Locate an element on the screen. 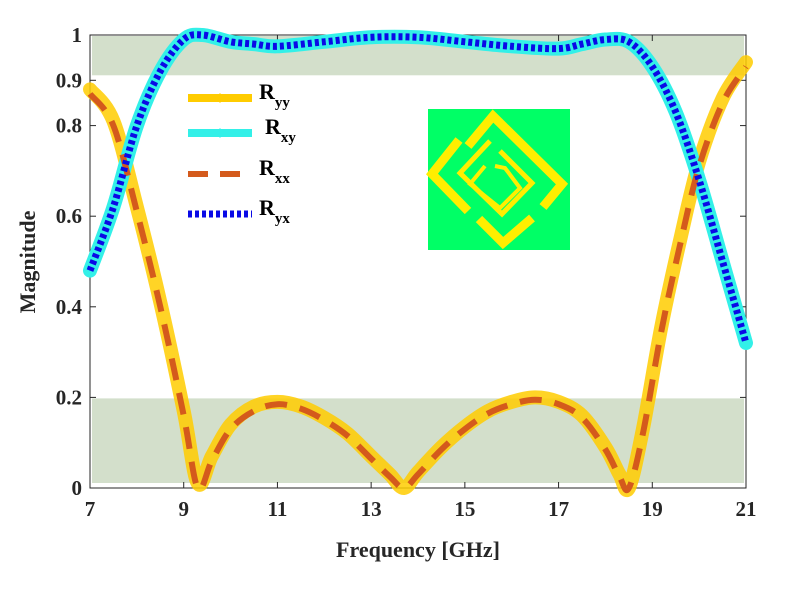 Image resolution: width=791 pixels, height=600 pixels. inset-background is located at coordinates (499, 179).